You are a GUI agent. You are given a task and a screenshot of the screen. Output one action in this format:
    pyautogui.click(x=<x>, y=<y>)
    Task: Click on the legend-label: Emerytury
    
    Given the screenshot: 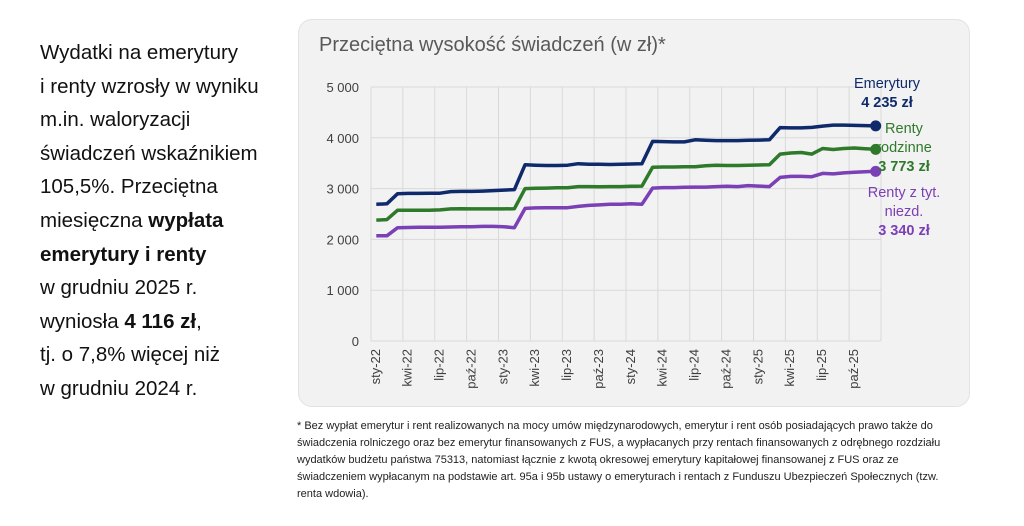 What is the action you would take?
    pyautogui.click(x=887, y=84)
    